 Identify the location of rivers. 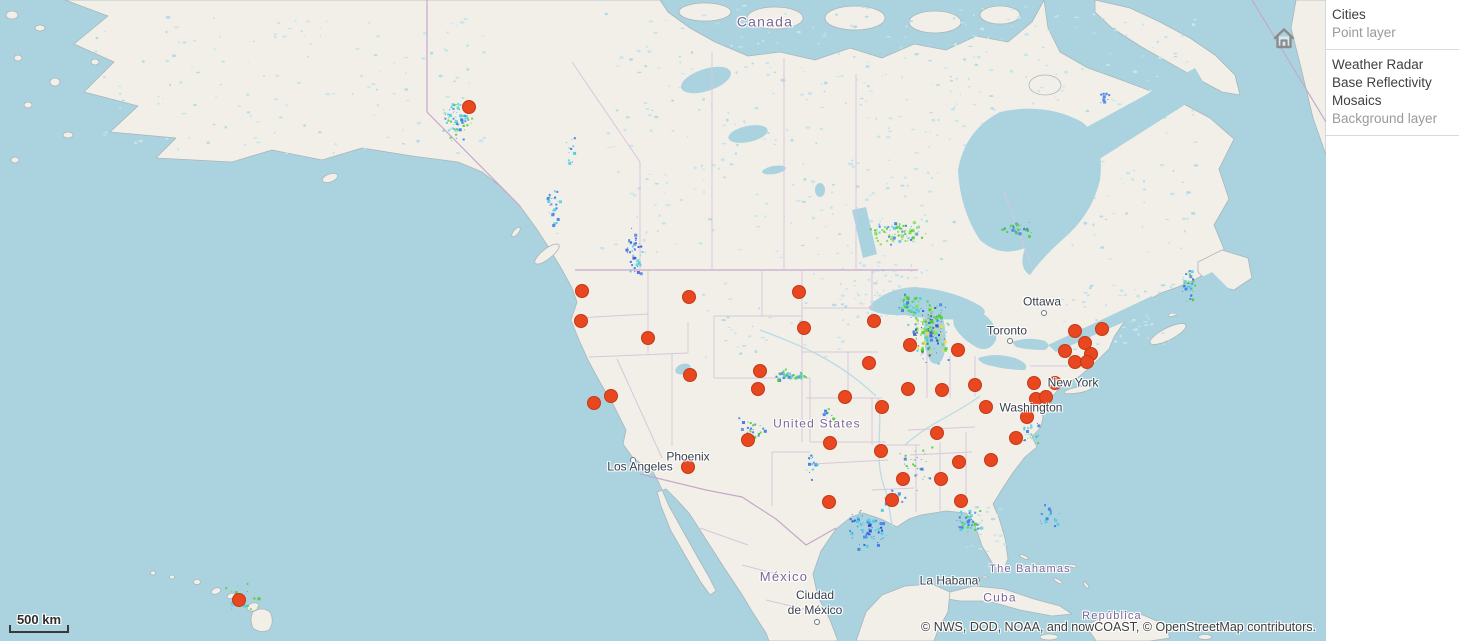
(870, 428).